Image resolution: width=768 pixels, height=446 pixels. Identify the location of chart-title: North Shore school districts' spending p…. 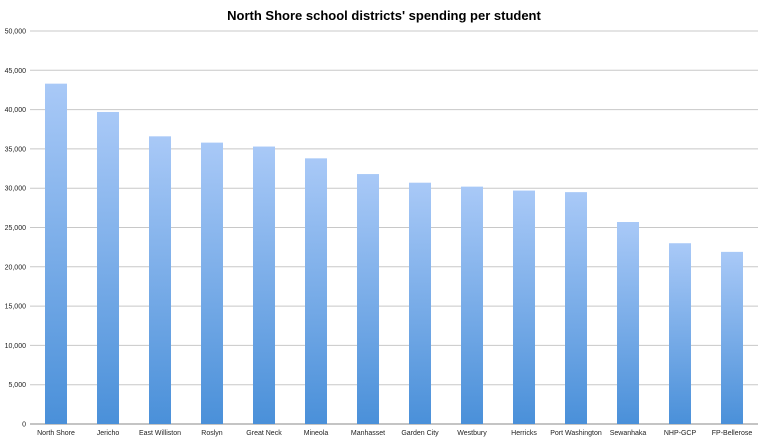
(384, 15).